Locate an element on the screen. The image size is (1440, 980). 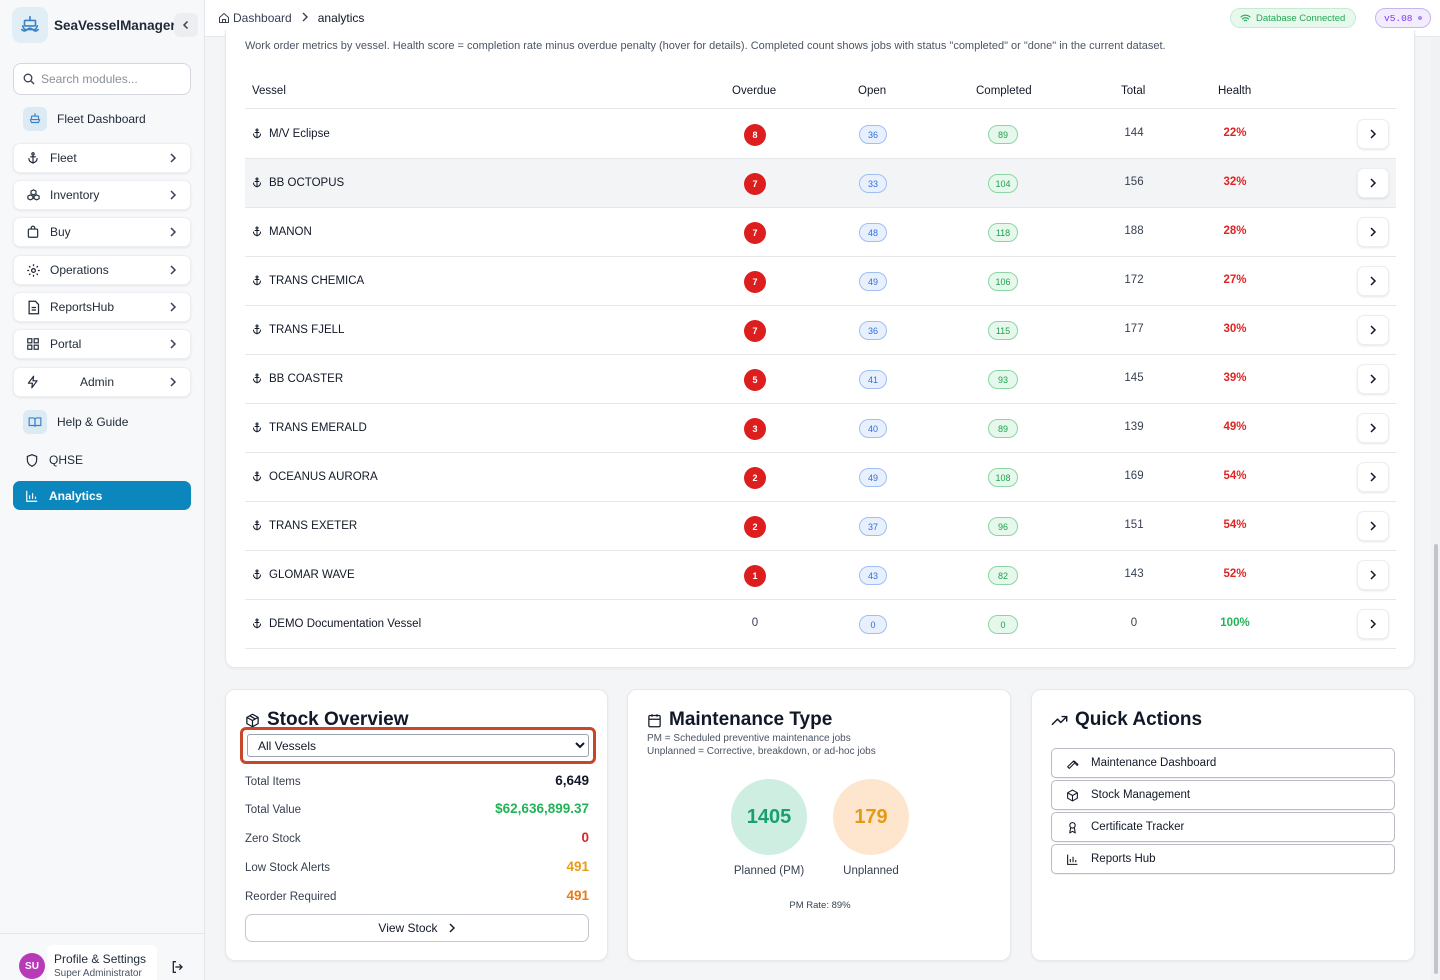
sidebar-item-admin: Admin is located at coordinates (102, 382).